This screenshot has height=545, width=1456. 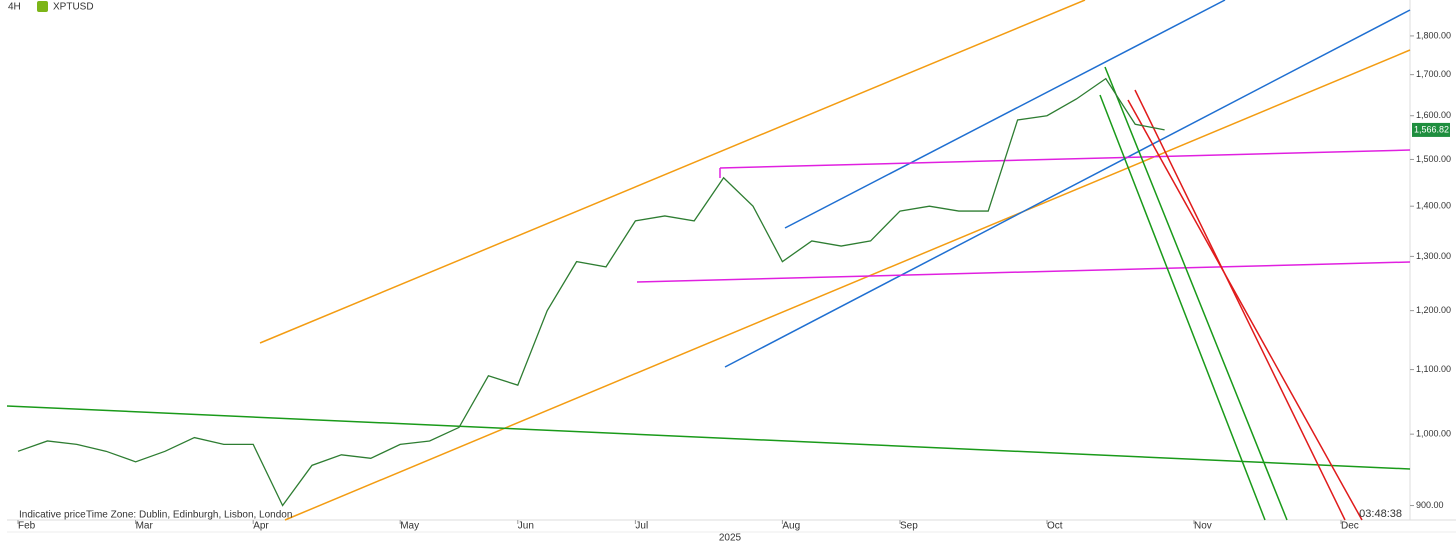 I want to click on x-tick-label: Jul, so click(x=641, y=526).